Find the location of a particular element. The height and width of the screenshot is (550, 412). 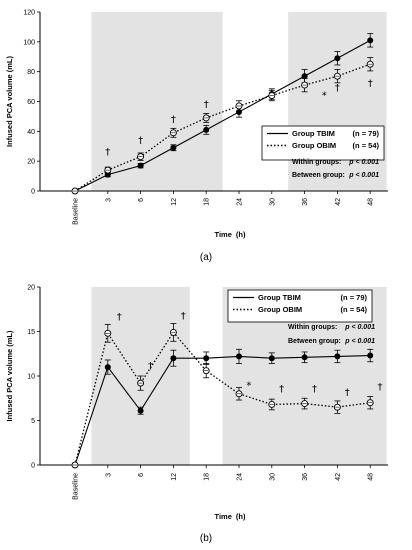

y-tick-label: 15 is located at coordinates (31, 332).